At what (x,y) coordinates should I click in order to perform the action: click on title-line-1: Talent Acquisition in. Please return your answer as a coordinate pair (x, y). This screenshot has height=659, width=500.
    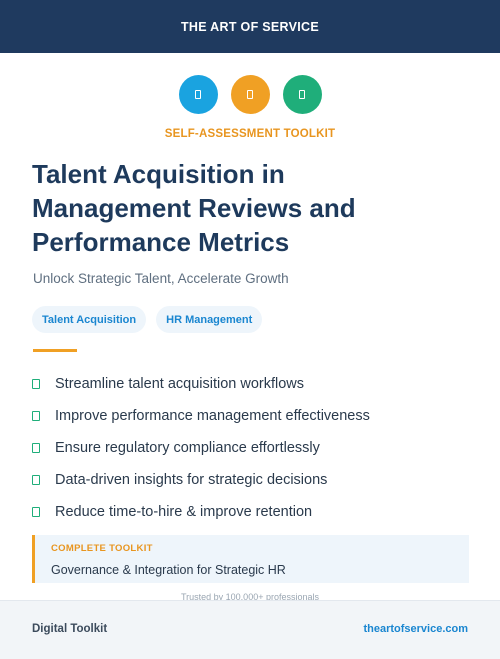
    Looking at the image, I should click on (158, 174).